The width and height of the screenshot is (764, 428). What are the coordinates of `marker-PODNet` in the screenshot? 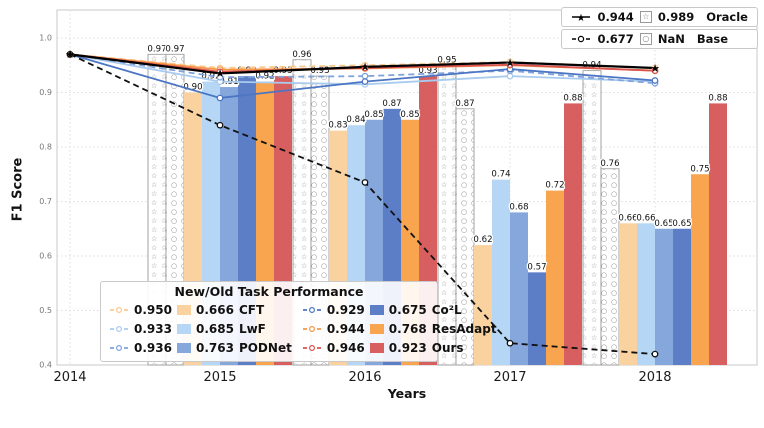 It's located at (365, 76).